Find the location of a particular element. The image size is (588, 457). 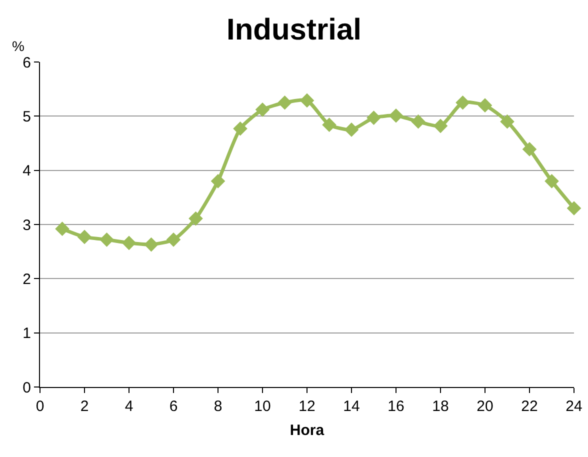

x-tick-label: 4 is located at coordinates (129, 406).